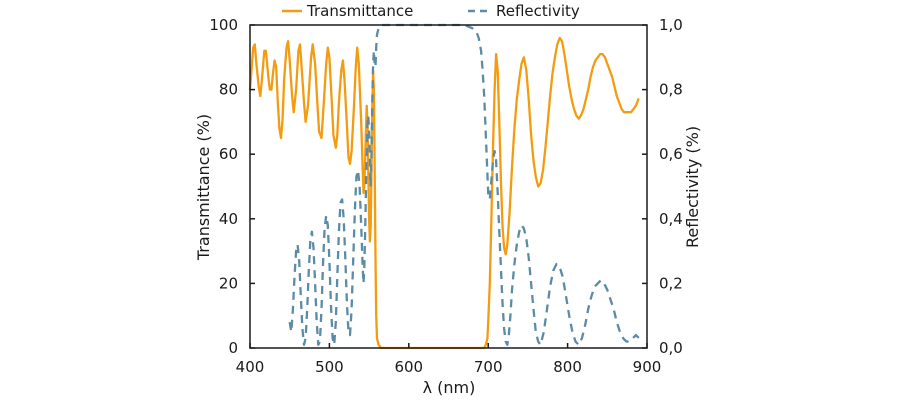  Describe the element at coordinates (228, 154) in the screenshot. I see `y-tick-label-left: 60` at that location.